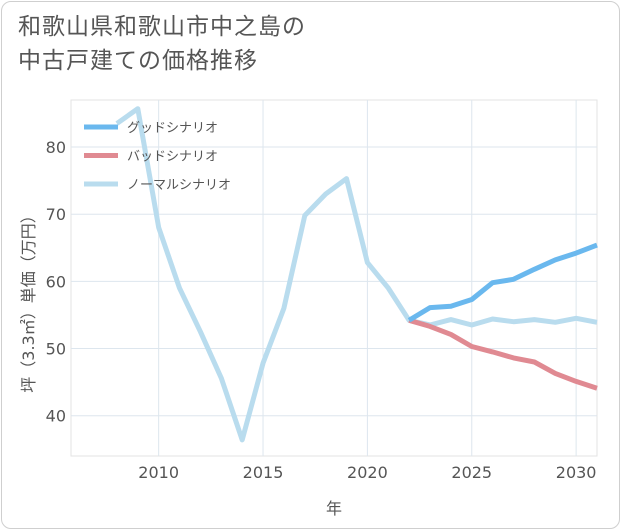 This screenshot has height=530, width=621. Describe the element at coordinates (138, 61) in the screenshot. I see `title-line-2: 中古戸建ての価格推移` at that location.